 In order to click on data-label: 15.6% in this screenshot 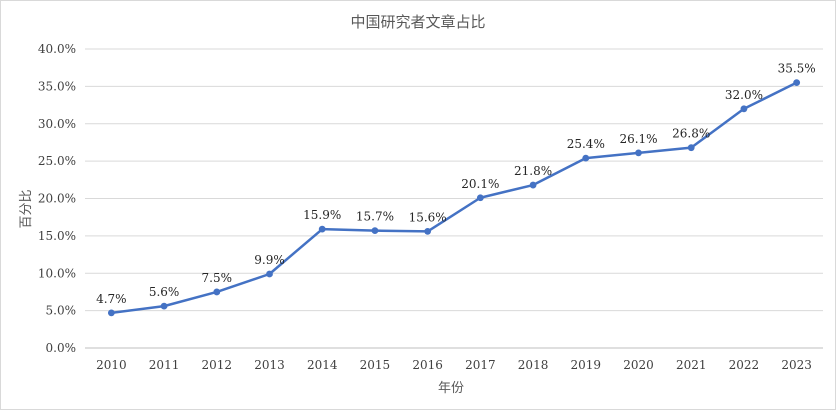, I will do `click(428, 217)`.